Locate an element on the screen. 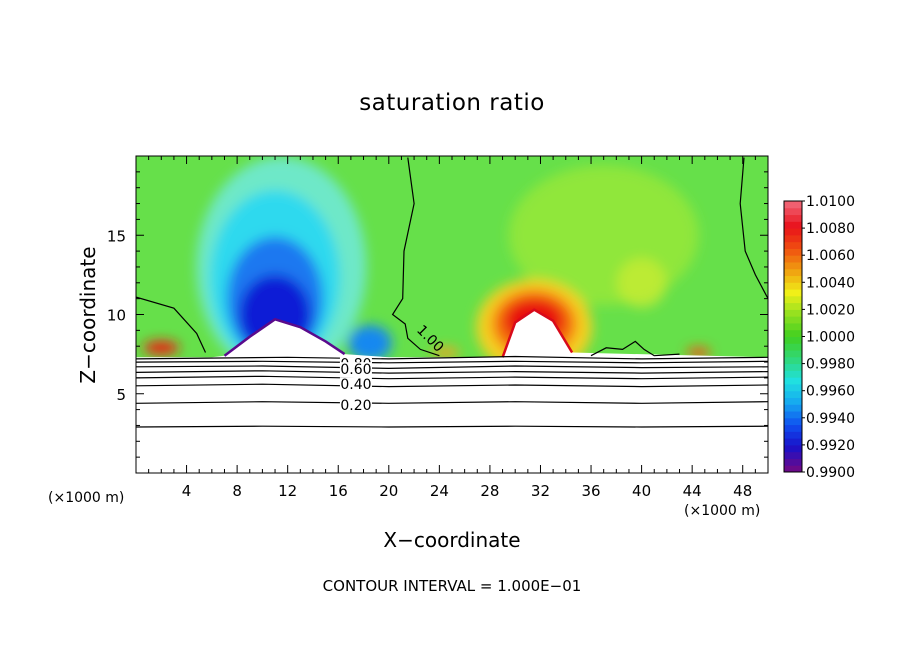 Image resolution: width=904 pixels, height=654 pixels. contour-label: 0.20 is located at coordinates (355, 406).